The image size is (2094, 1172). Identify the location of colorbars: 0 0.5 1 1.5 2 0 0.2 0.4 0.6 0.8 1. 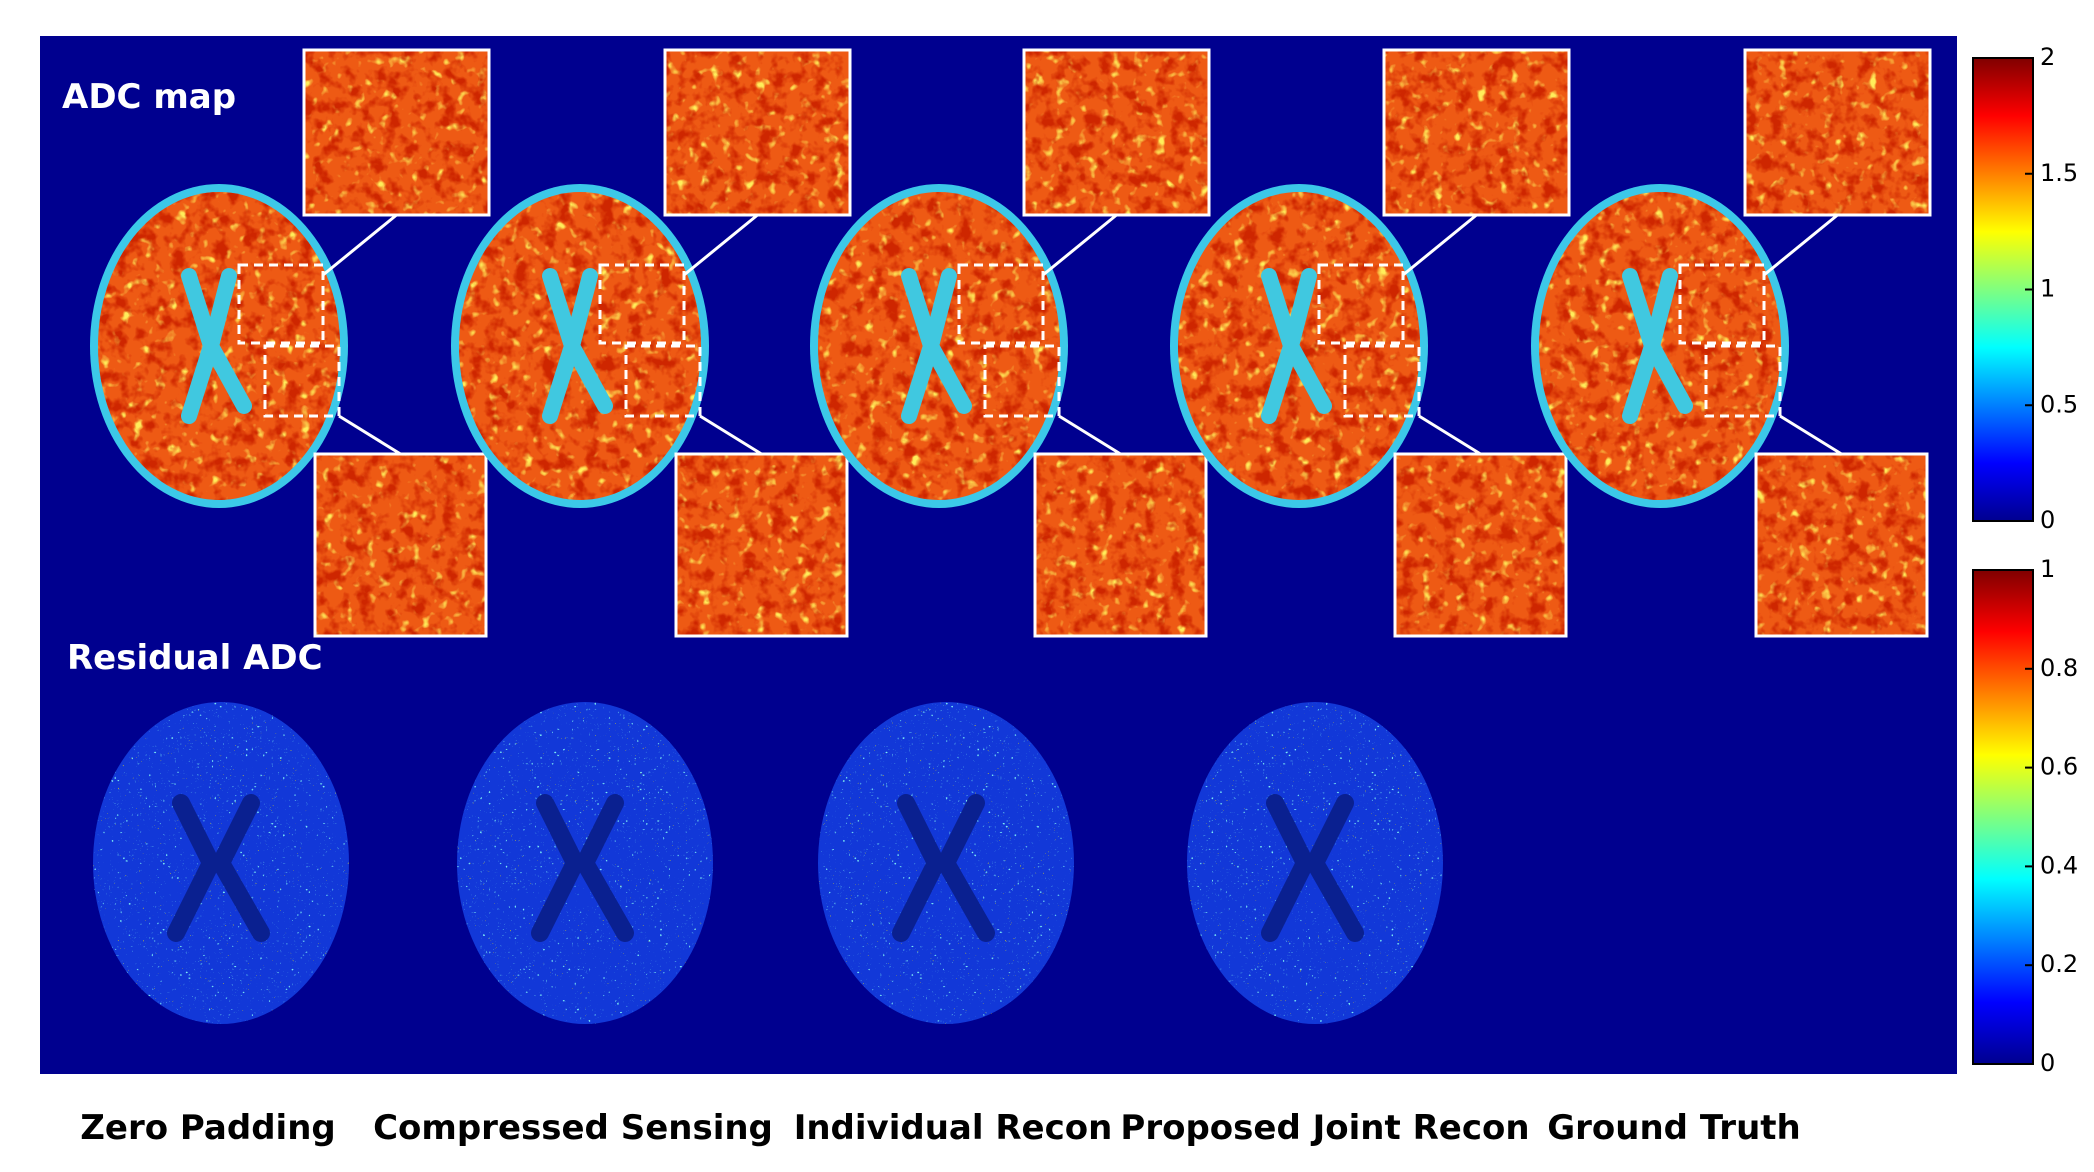
(2025, 560).